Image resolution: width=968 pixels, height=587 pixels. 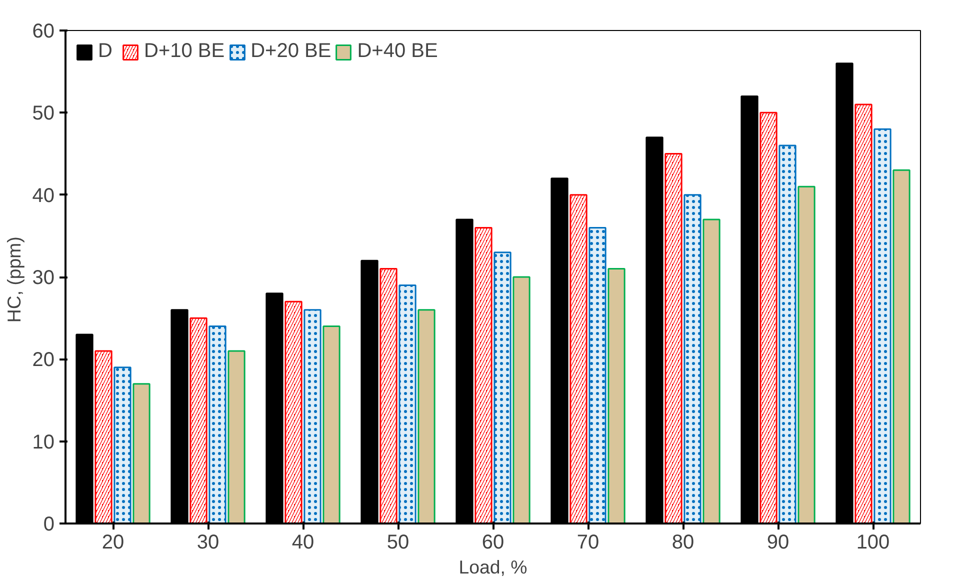 What do you see at coordinates (303, 543) in the screenshot?
I see `x-tick-label: 40` at bounding box center [303, 543].